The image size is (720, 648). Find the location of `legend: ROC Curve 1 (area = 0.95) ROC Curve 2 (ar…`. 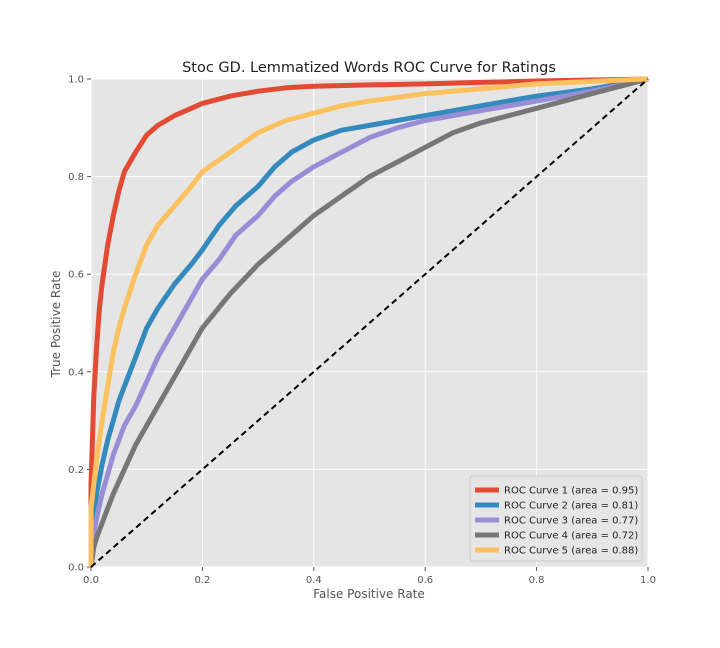

legend: ROC Curve 1 (area = 0.95) ROC Curve 2 (ar… is located at coordinates (556, 518).